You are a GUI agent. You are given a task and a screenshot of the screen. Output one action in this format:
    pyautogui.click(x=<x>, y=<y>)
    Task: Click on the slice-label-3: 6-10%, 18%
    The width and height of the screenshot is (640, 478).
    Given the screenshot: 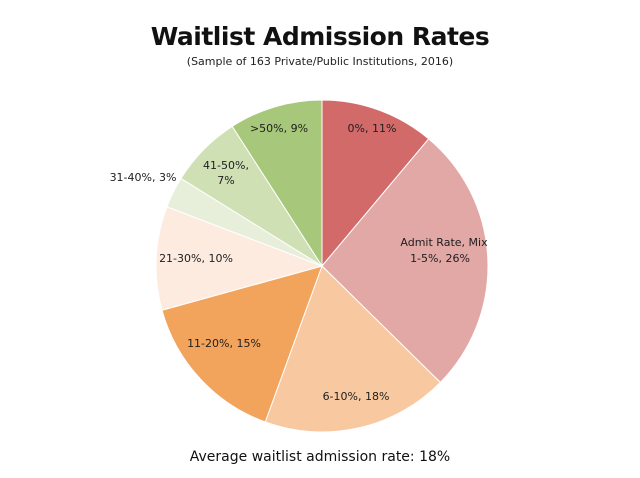 What is the action you would take?
    pyautogui.click(x=356, y=396)
    